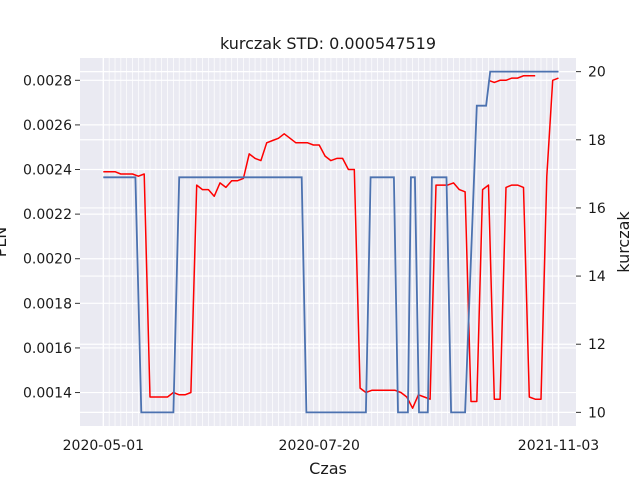 The height and width of the screenshot is (484, 640). Describe the element at coordinates (328, 468) in the screenshot. I see `x-axis-label: Czas` at that location.